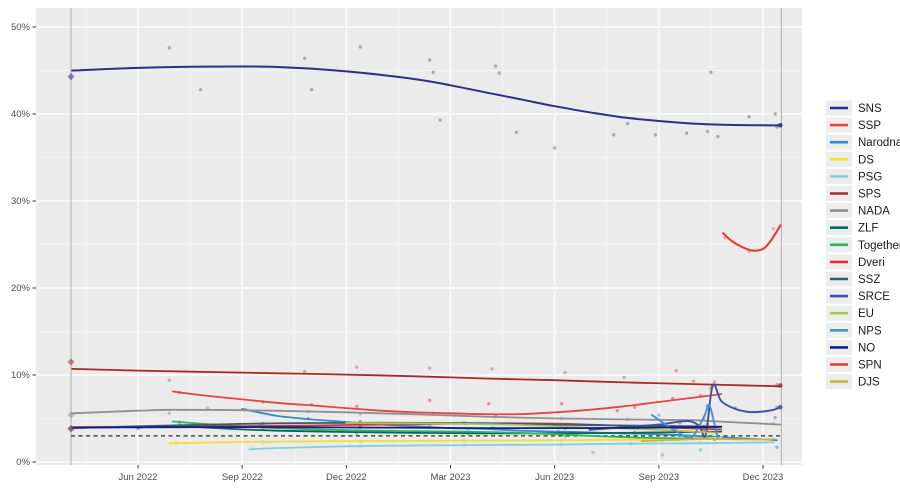  What do you see at coordinates (853, 279) in the screenshot?
I see `legend-item-SSZ: SSZ` at bounding box center [853, 279].